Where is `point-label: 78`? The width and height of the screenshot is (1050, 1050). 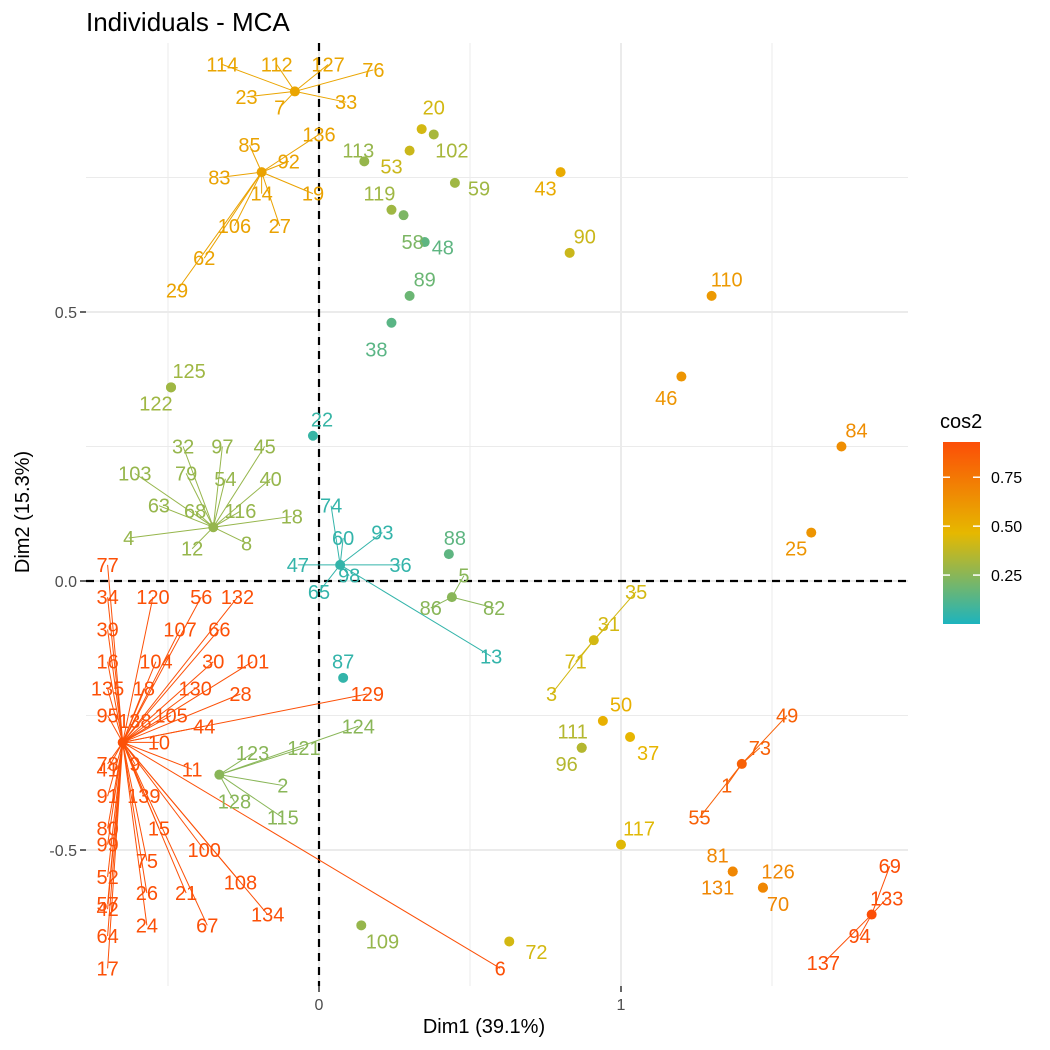 point-label: 78 is located at coordinates (107, 765).